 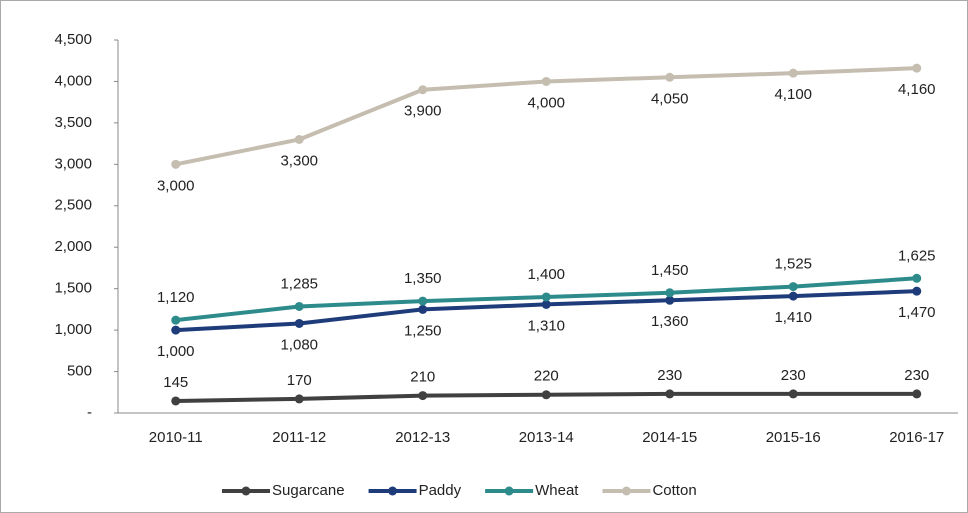 I want to click on data-label: 1,360, so click(x=670, y=321).